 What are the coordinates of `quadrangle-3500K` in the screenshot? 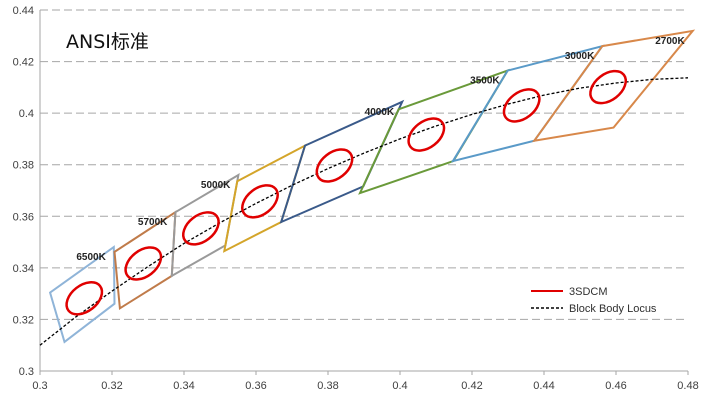 It's located at (434, 131).